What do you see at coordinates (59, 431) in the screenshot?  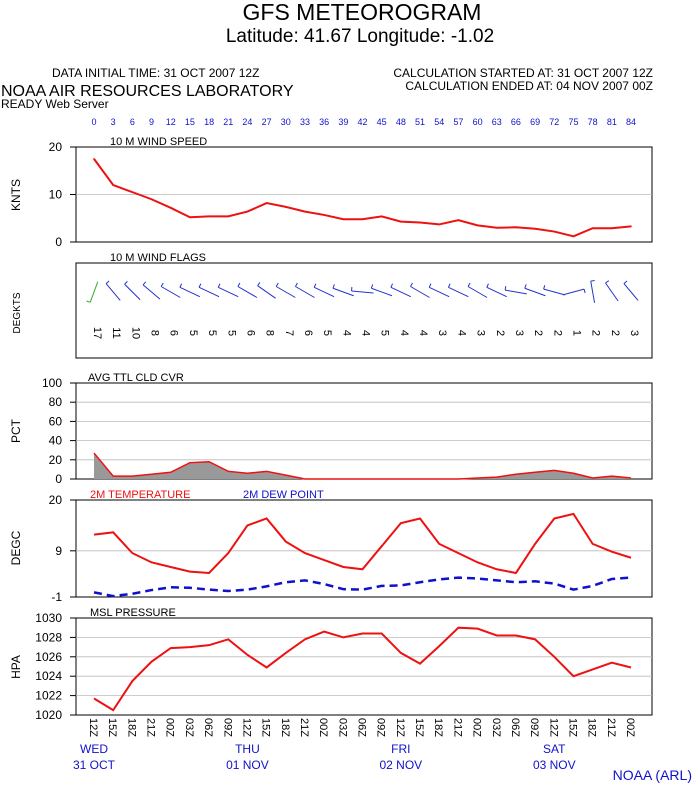 I see `cloud-cover-yticks: 0 20 40 60 80 100` at bounding box center [59, 431].